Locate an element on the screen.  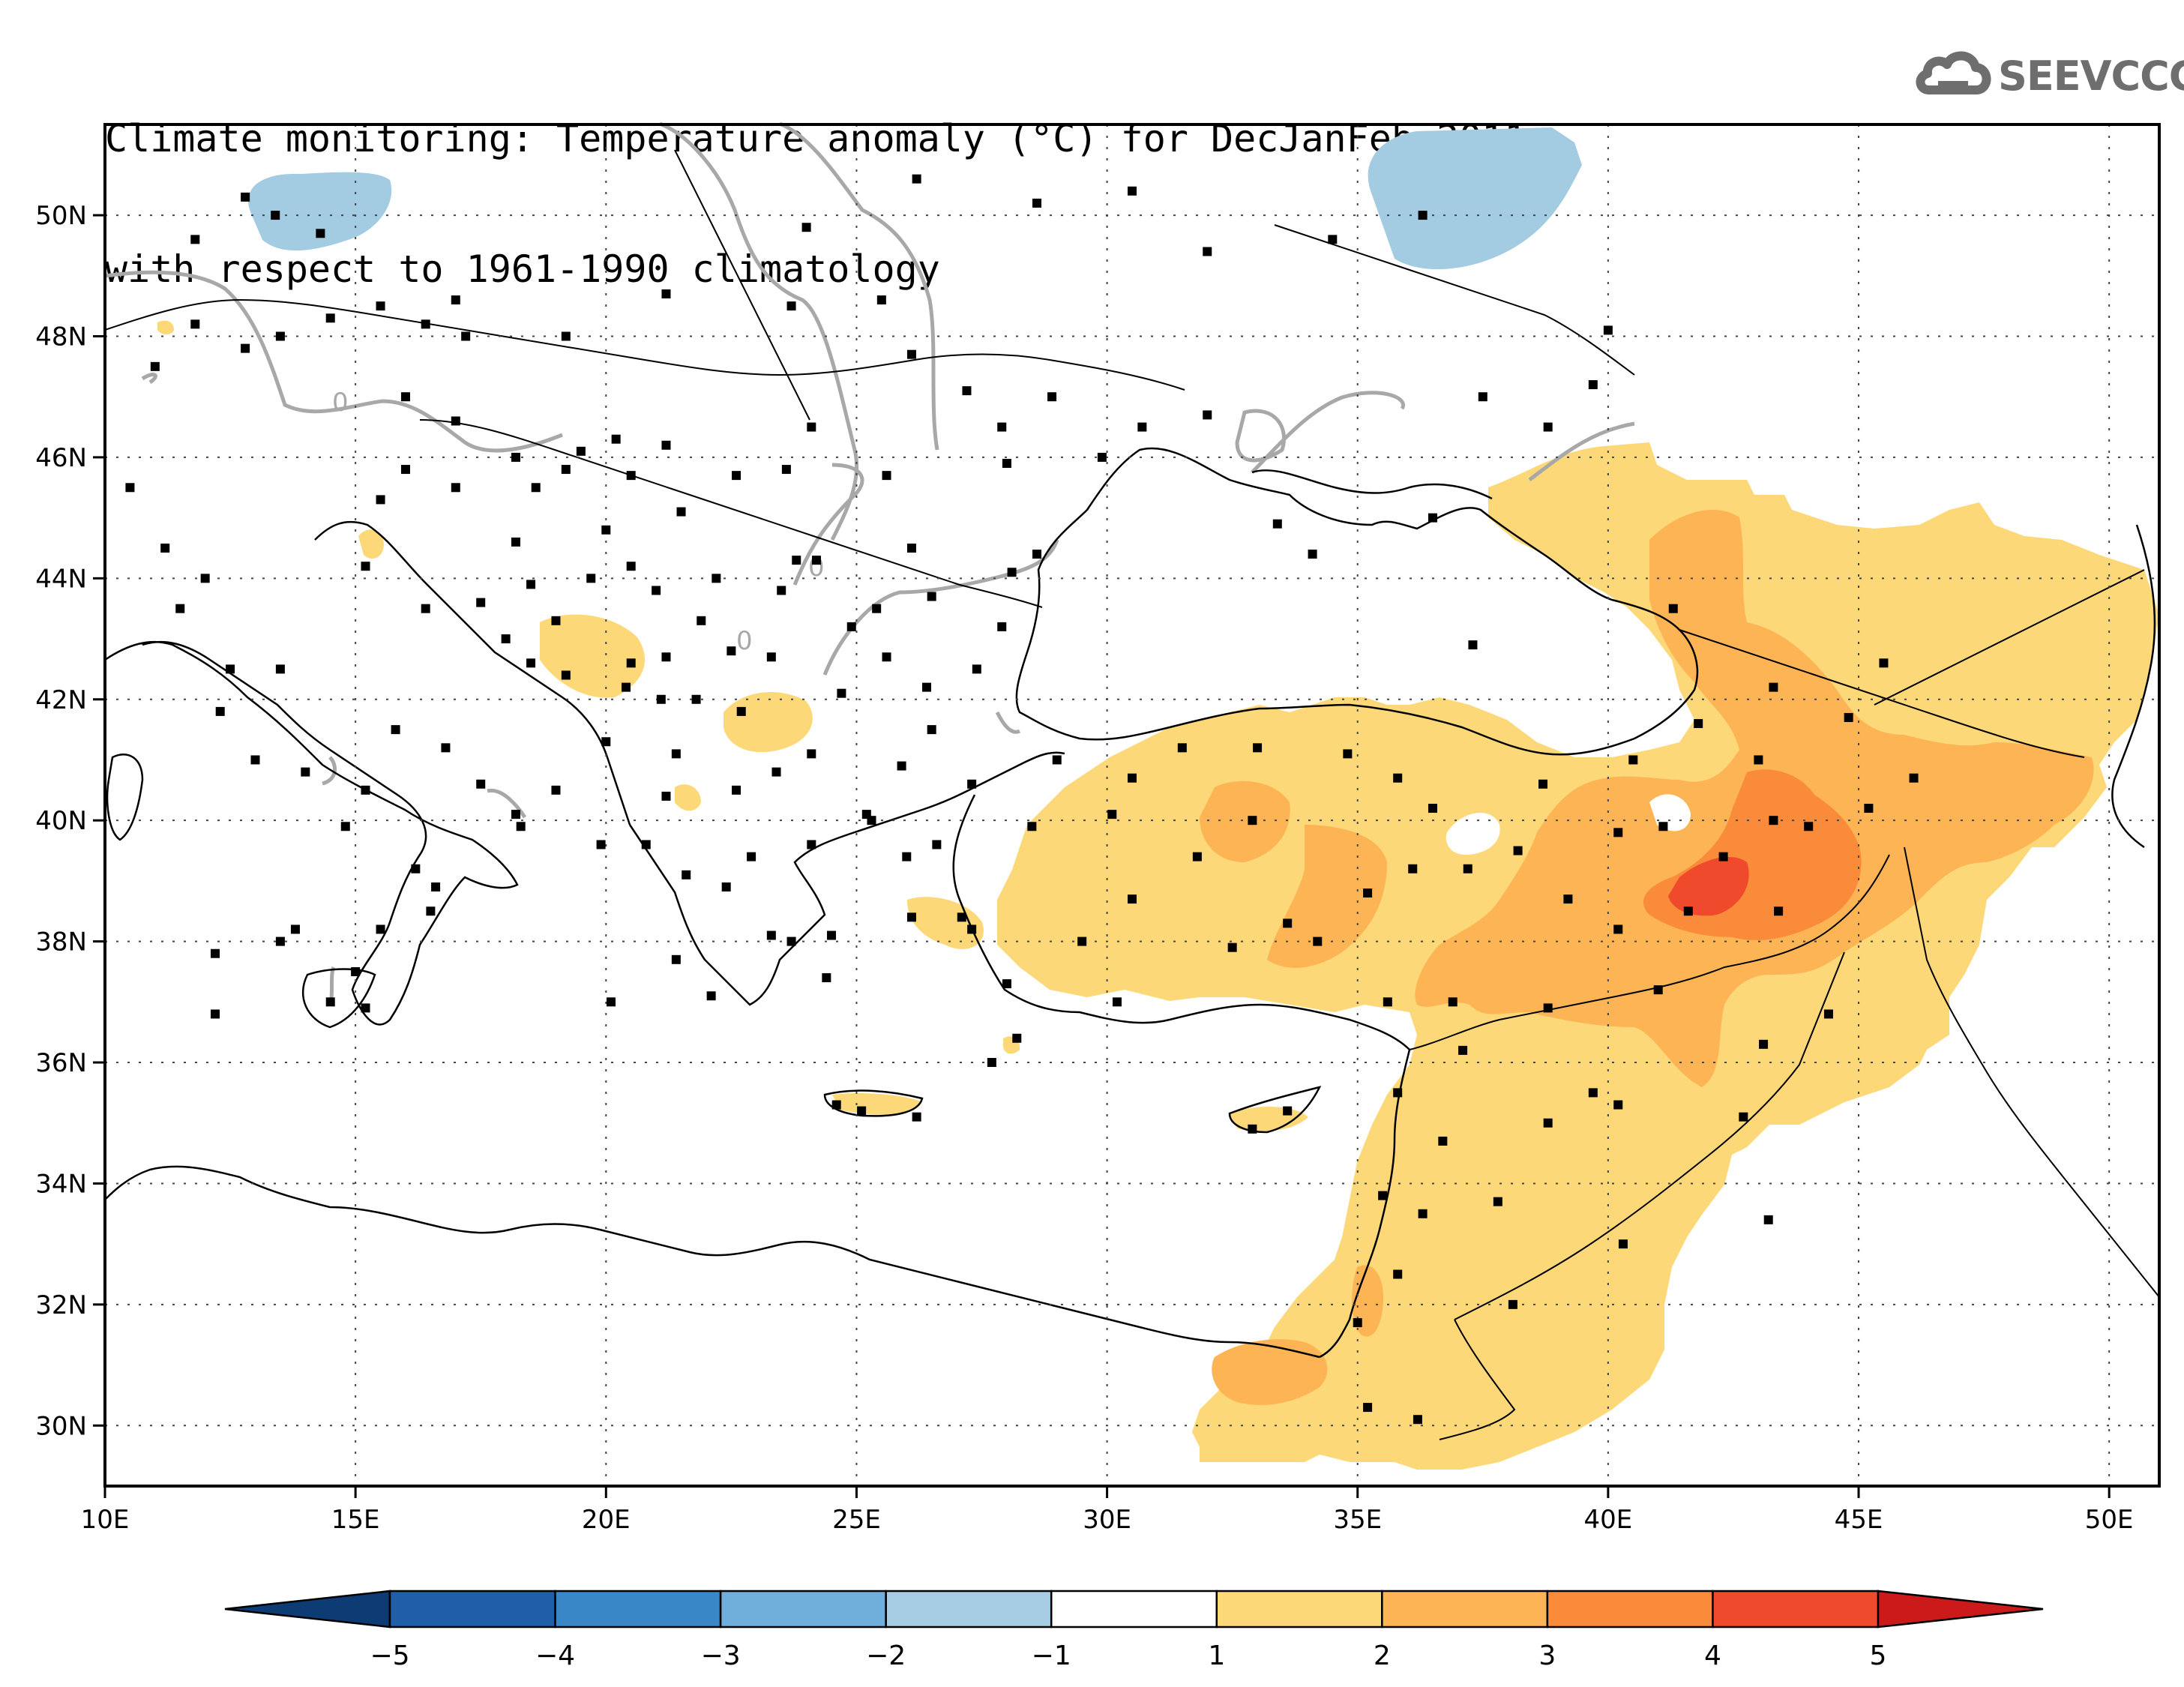
warm-anomaly-greece-north is located at coordinates (688, 797).